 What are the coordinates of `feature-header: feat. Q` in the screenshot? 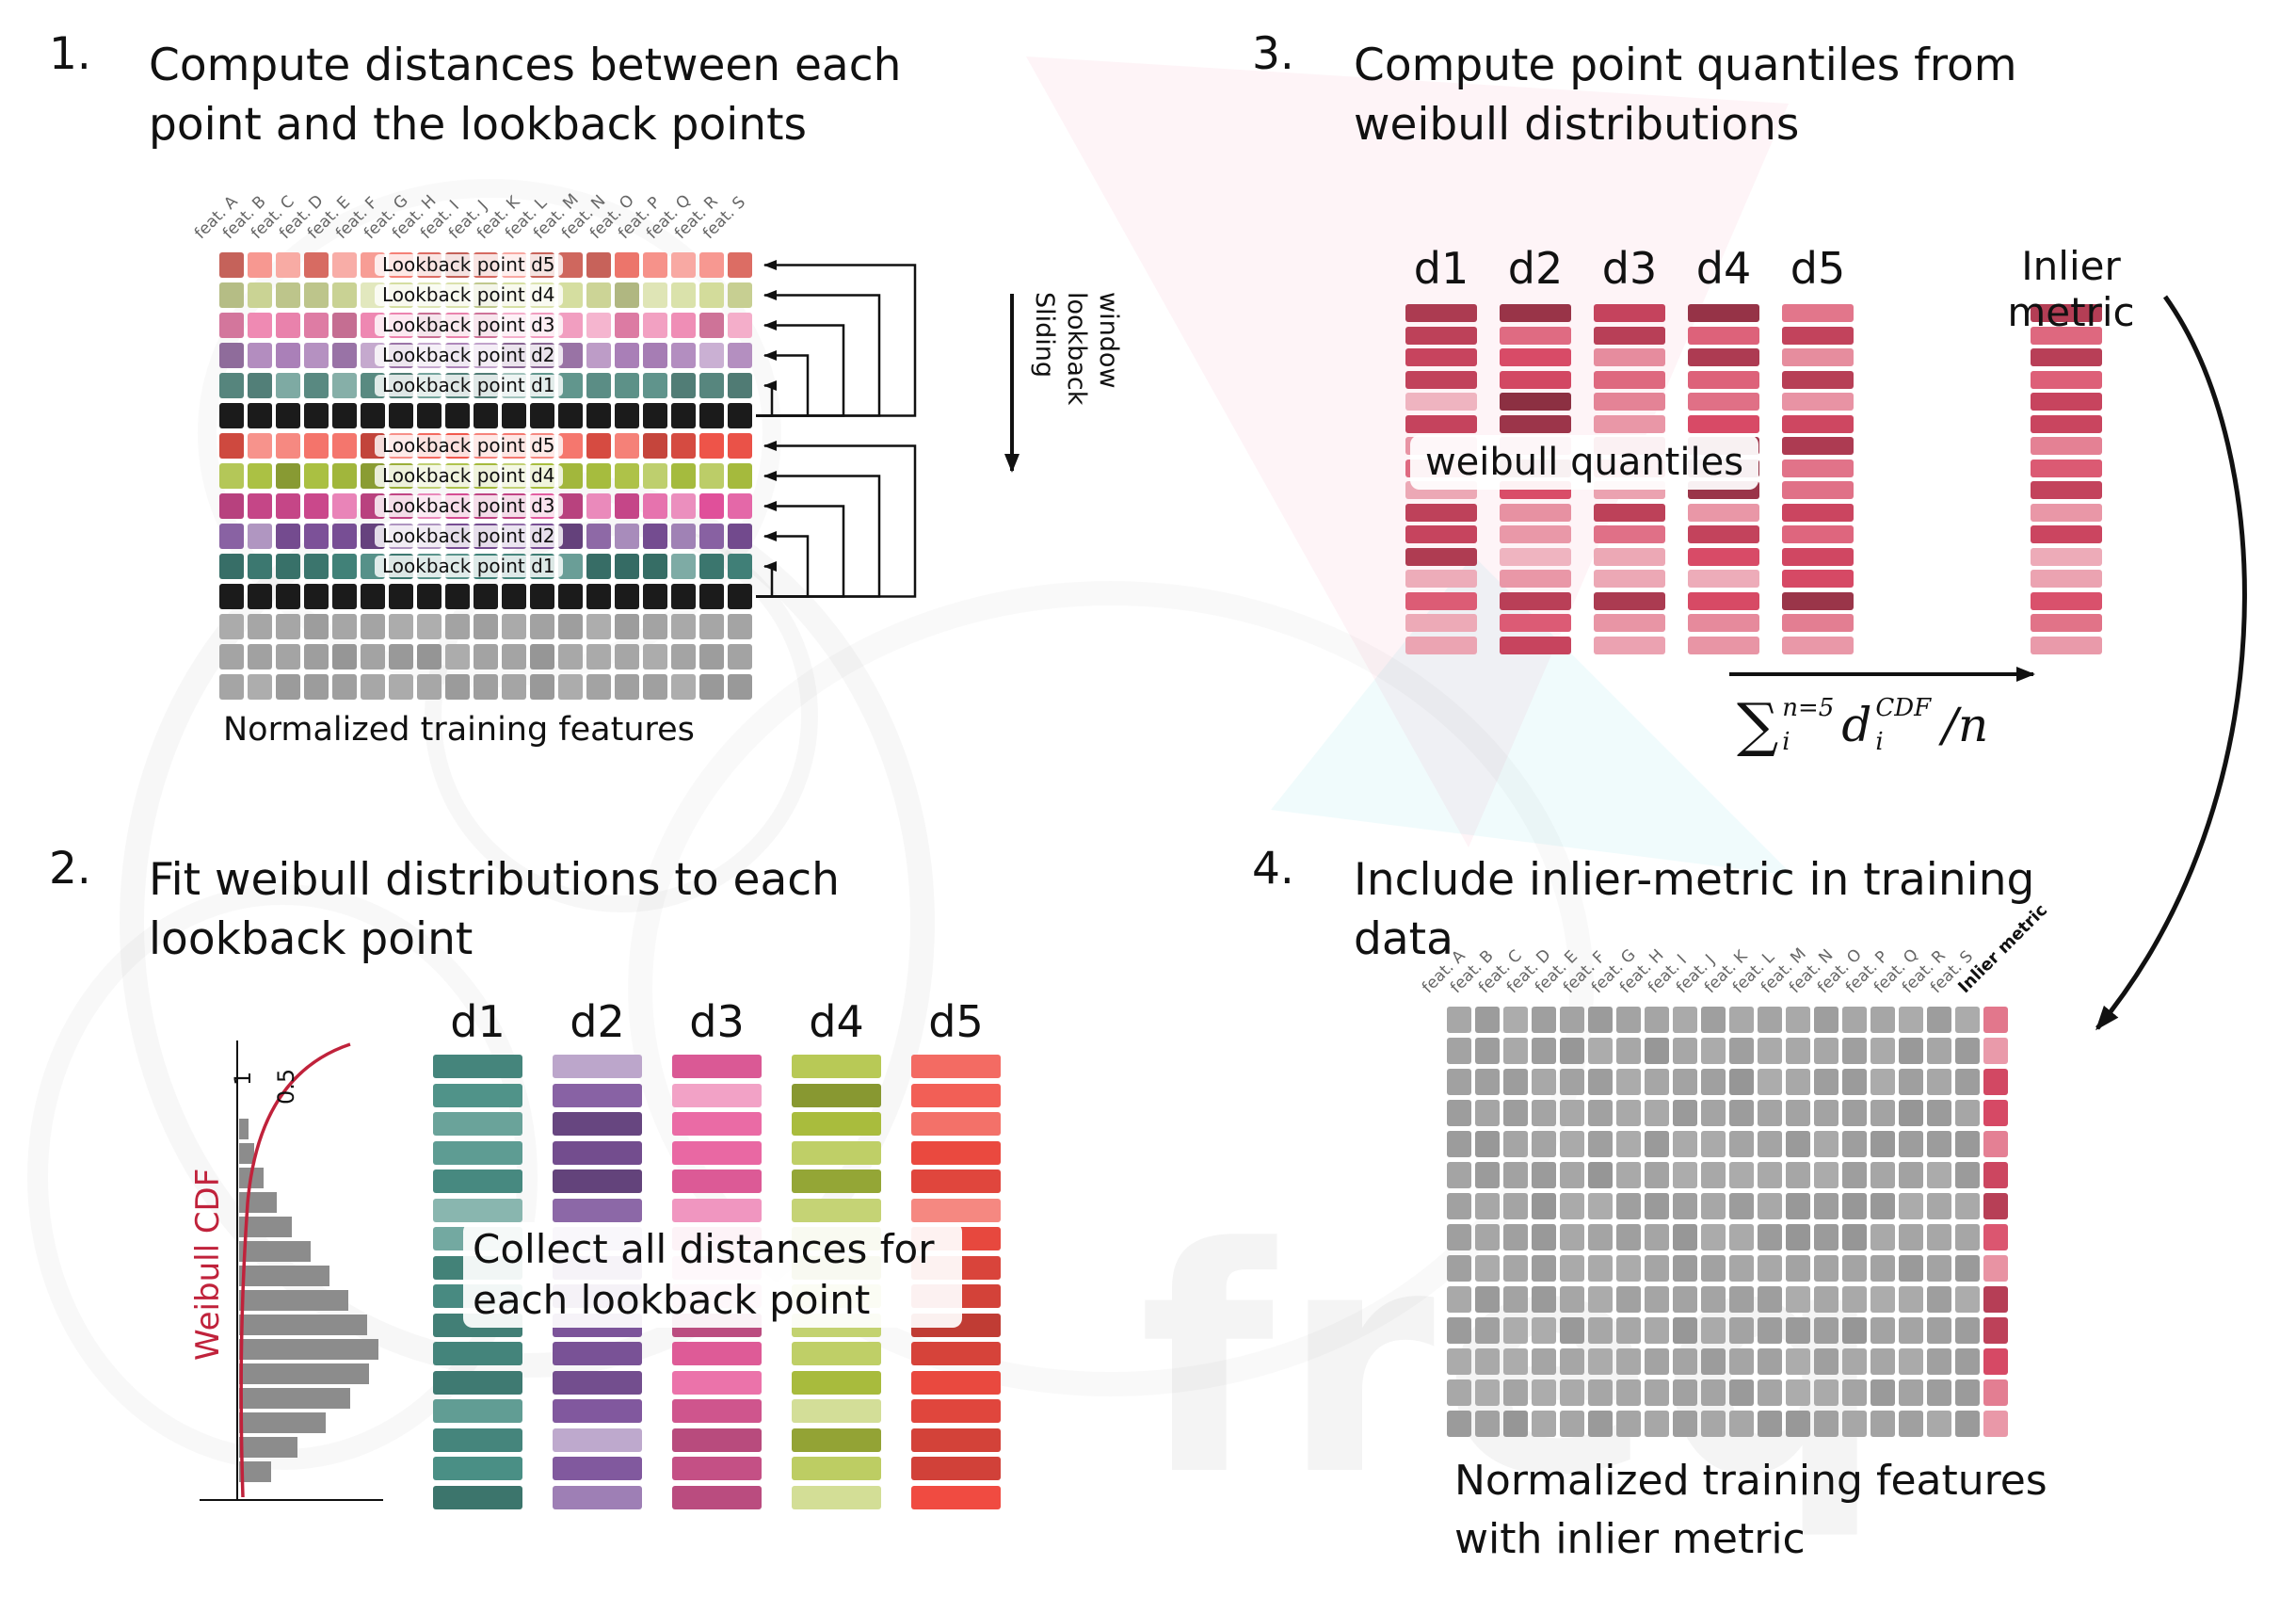 It's located at (668, 217).